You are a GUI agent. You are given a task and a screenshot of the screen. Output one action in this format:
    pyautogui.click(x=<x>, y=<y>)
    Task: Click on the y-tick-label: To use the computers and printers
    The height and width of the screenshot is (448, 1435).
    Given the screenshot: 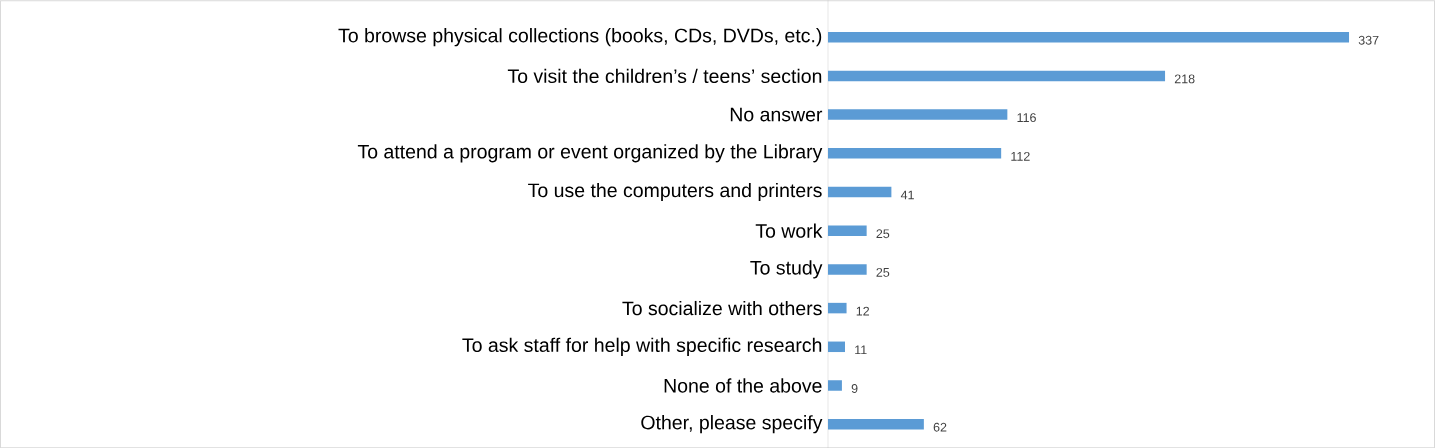 What is the action you would take?
    pyautogui.click(x=675, y=191)
    